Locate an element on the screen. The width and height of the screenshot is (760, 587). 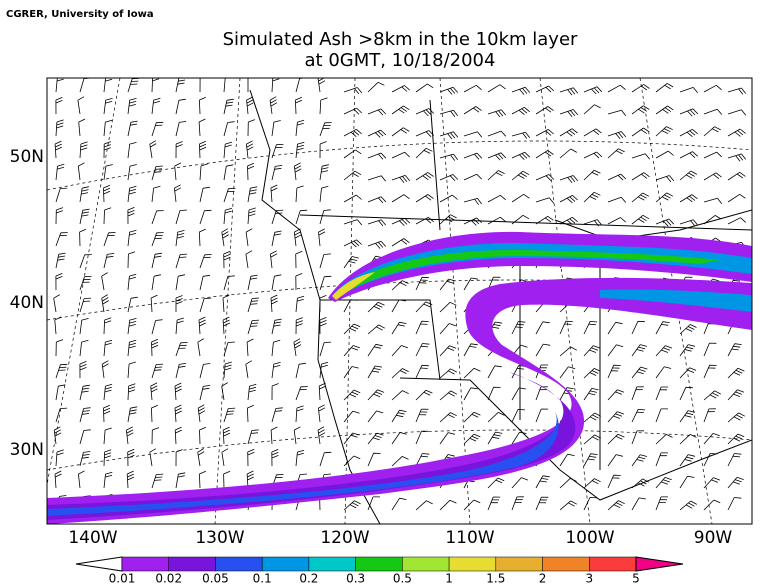
plume-region is located at coordinates (676, 300).